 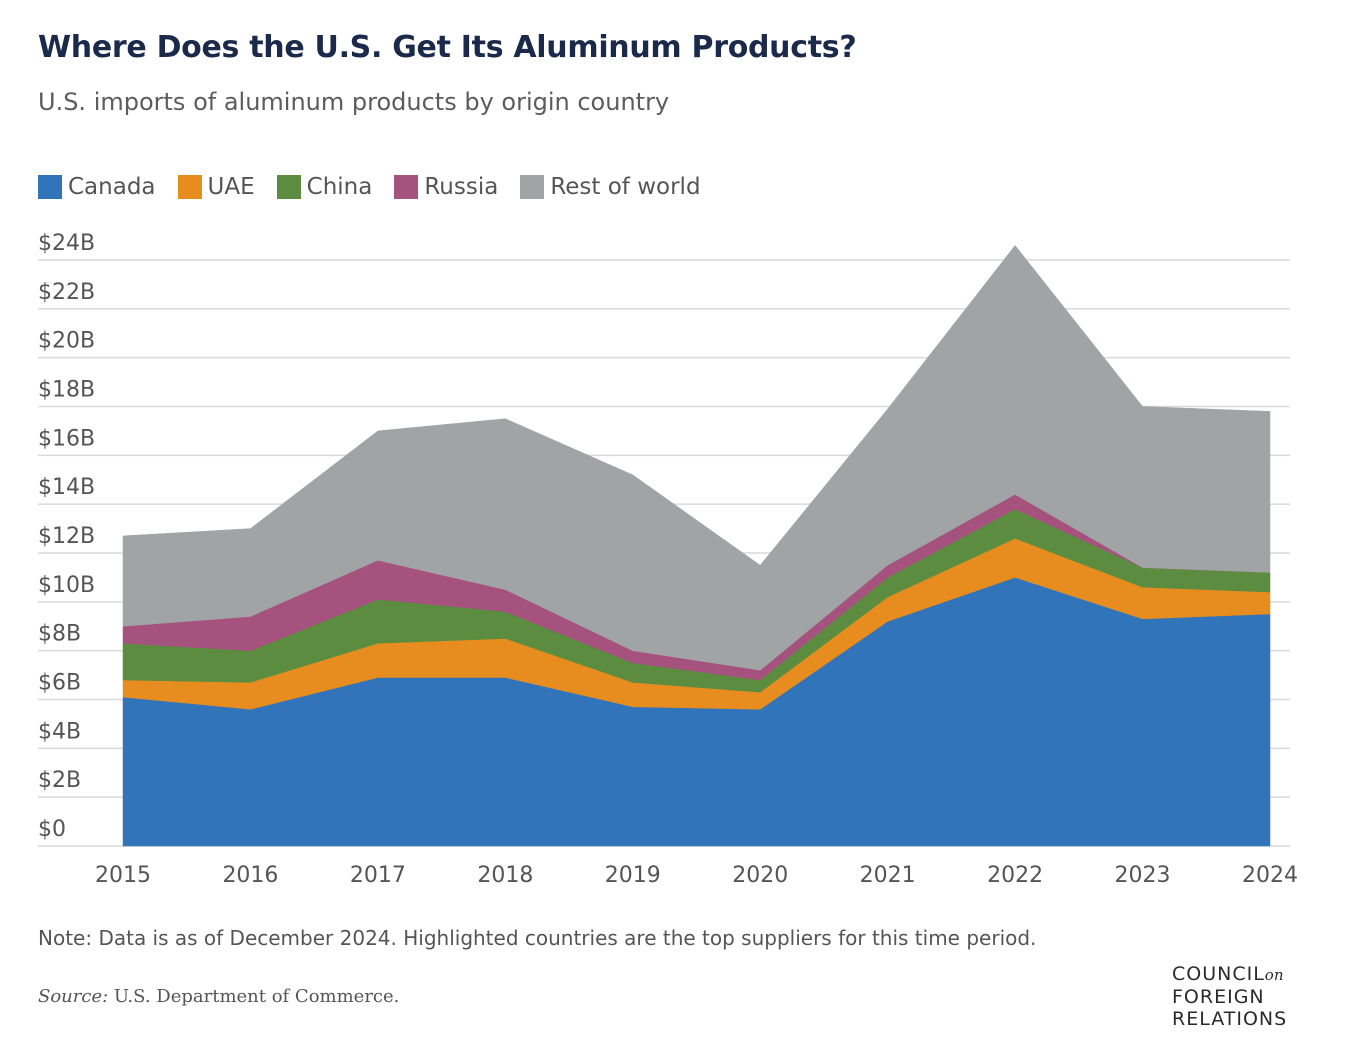 I want to click on x-tick-label: 2017, so click(x=378, y=875).